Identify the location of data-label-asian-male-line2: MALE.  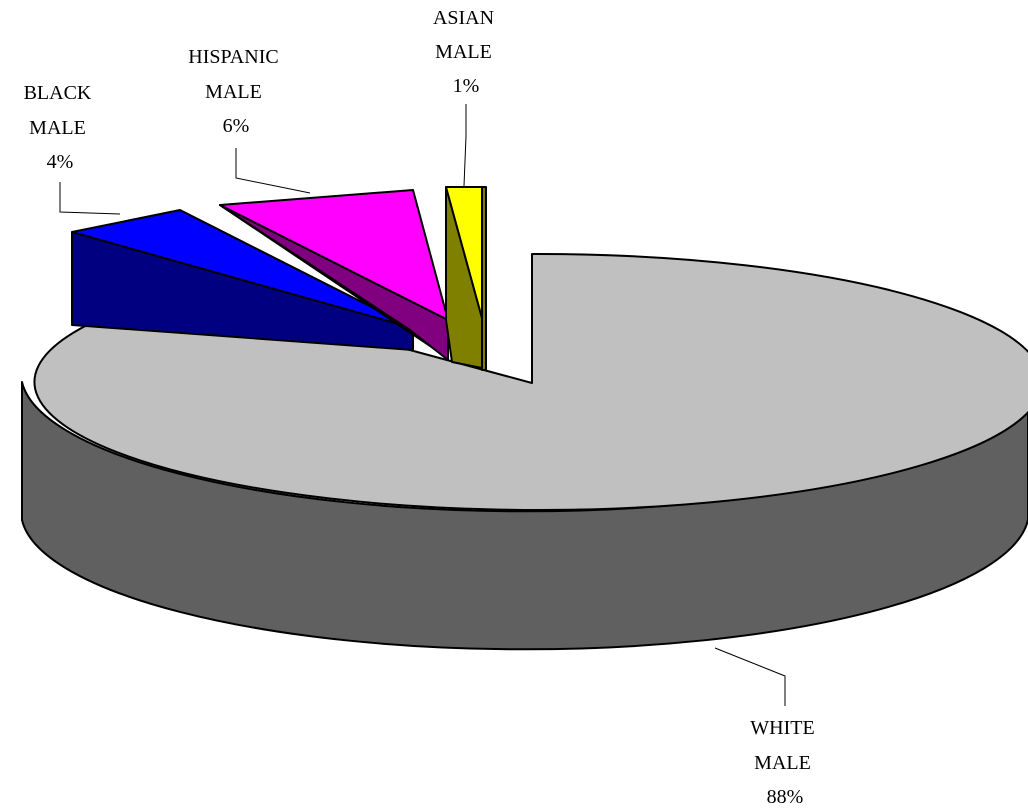
(463, 52).